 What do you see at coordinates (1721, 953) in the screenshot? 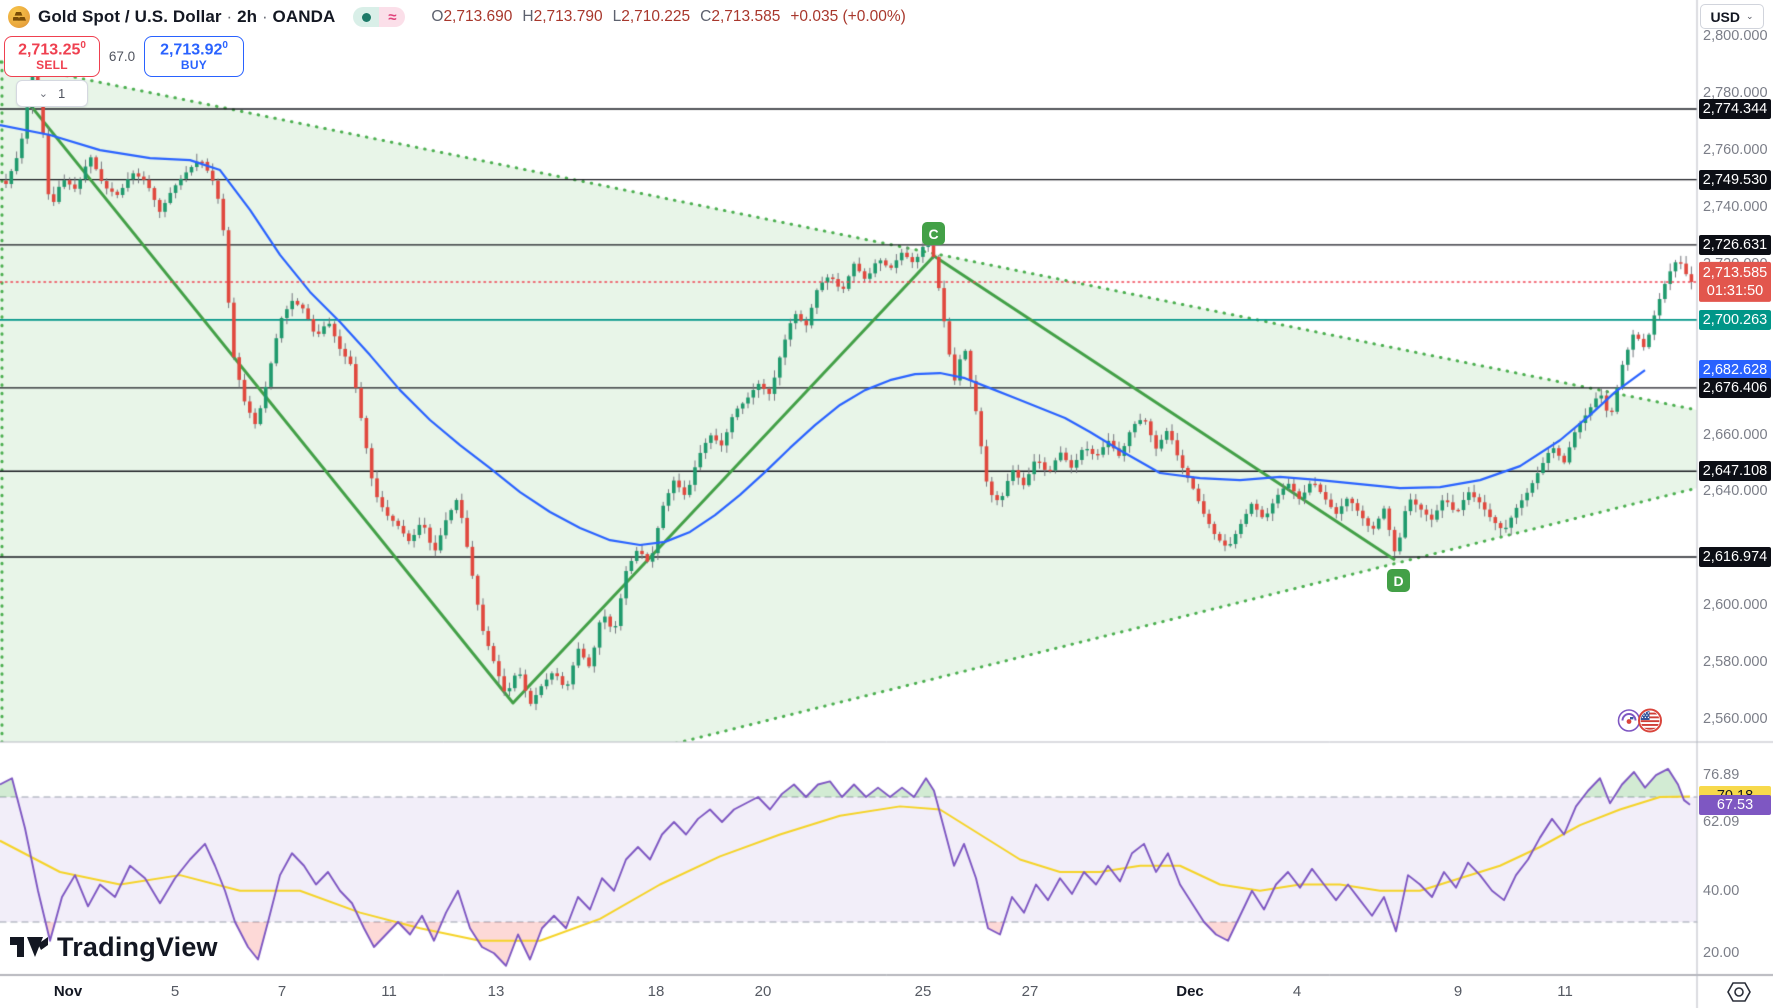
I see `rsi-tick: 20.00` at bounding box center [1721, 953].